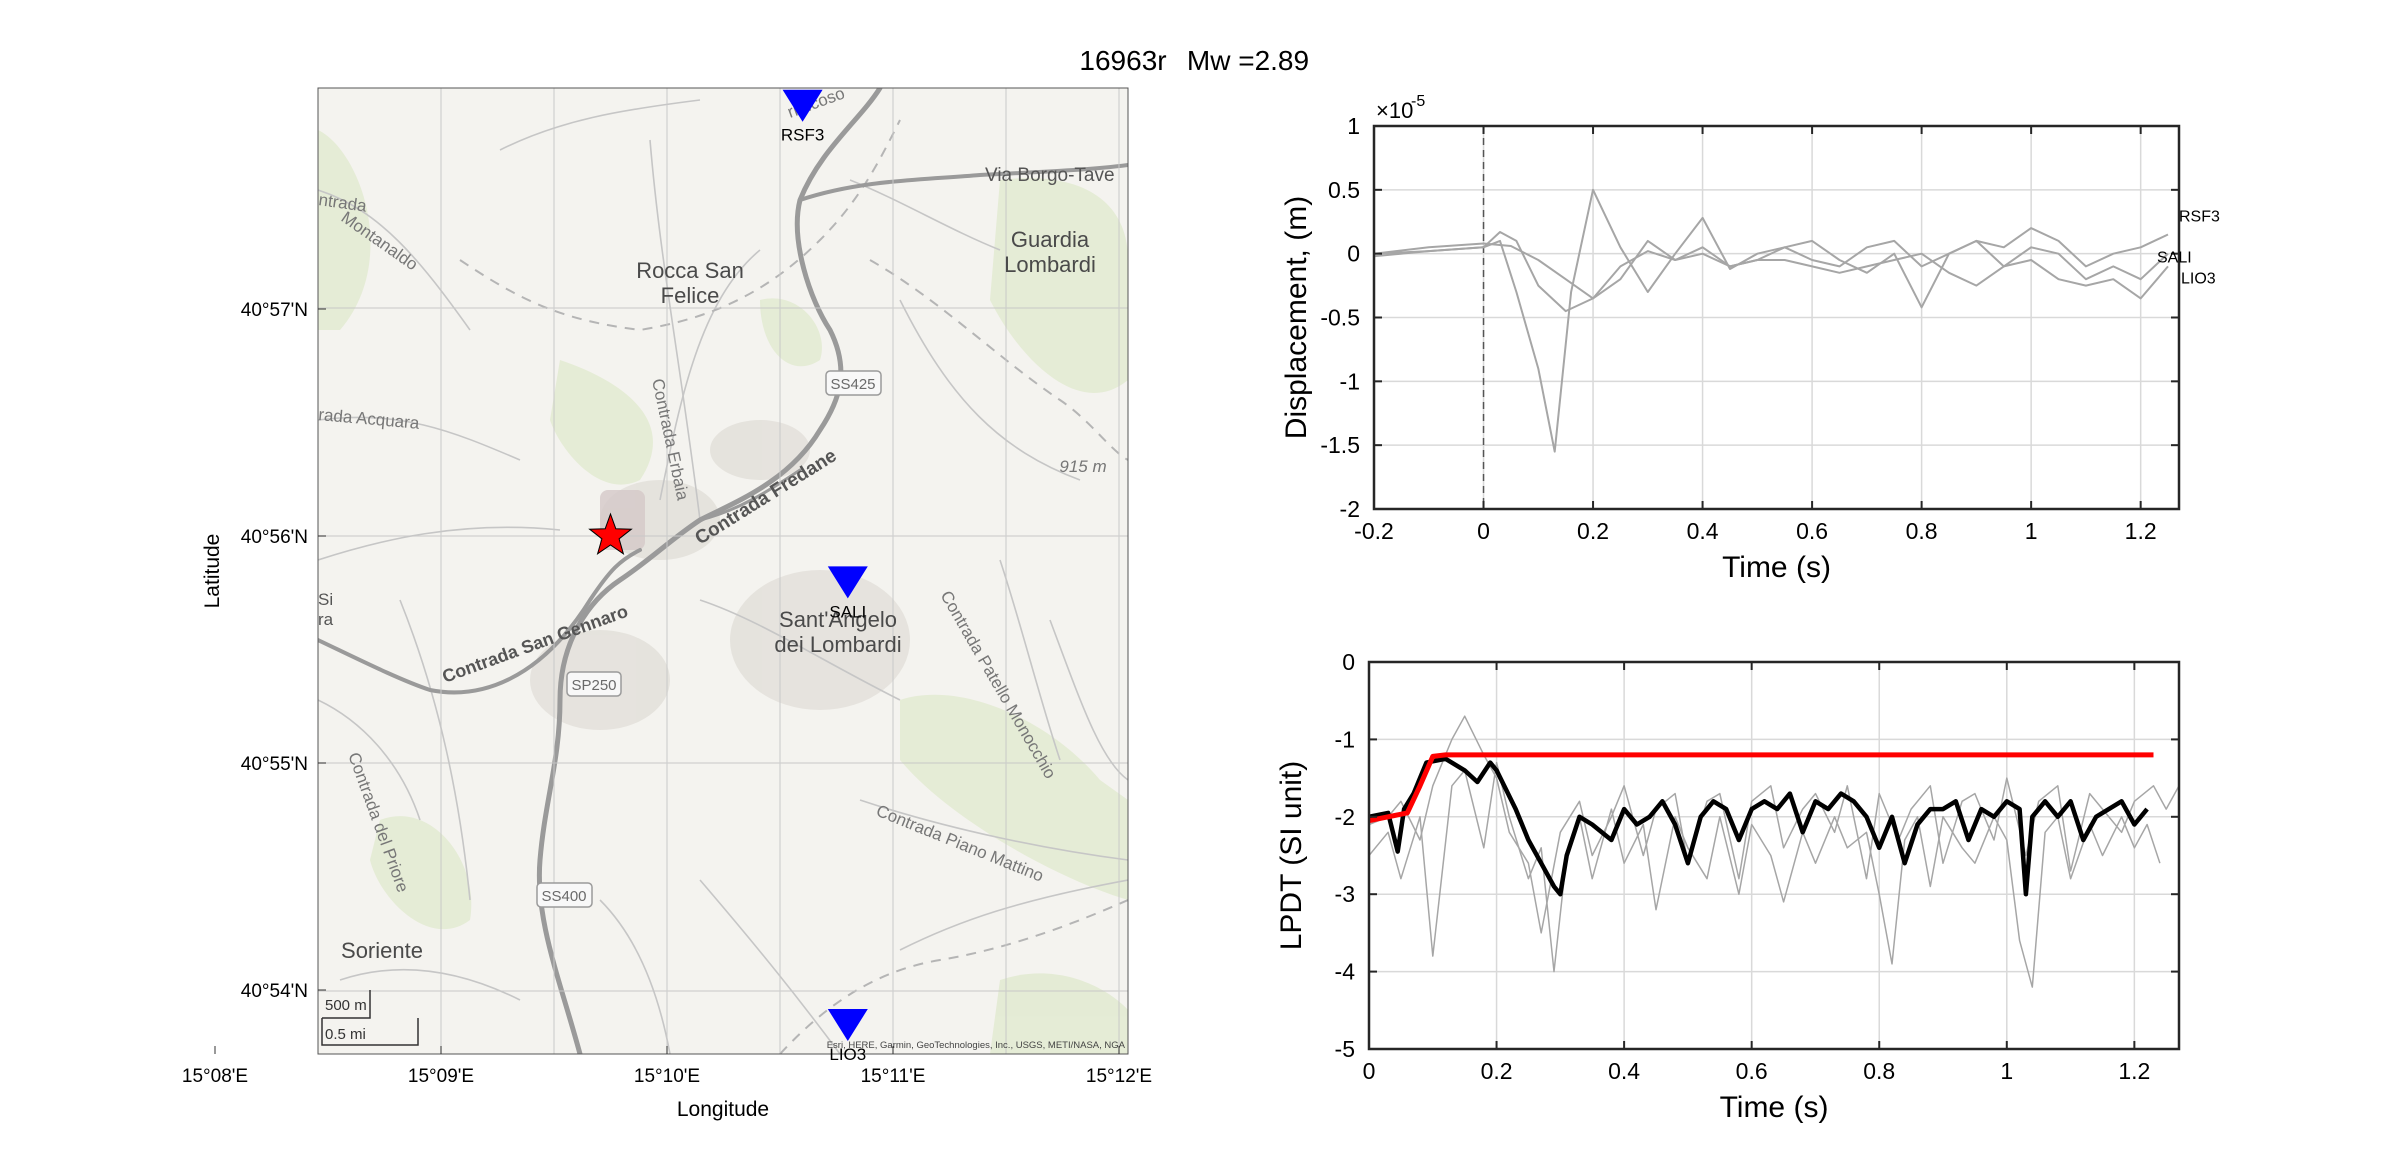  Describe the element at coordinates (1353, 126) in the screenshot. I see `ytick-label: 1` at that location.